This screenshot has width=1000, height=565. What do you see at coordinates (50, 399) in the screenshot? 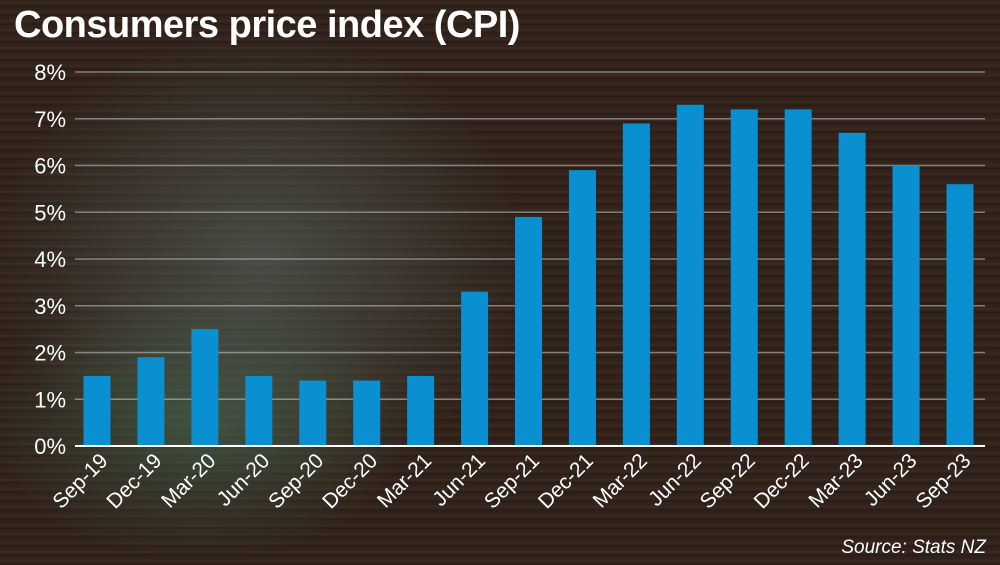
I see `y-tick-label: 1%` at bounding box center [50, 399].